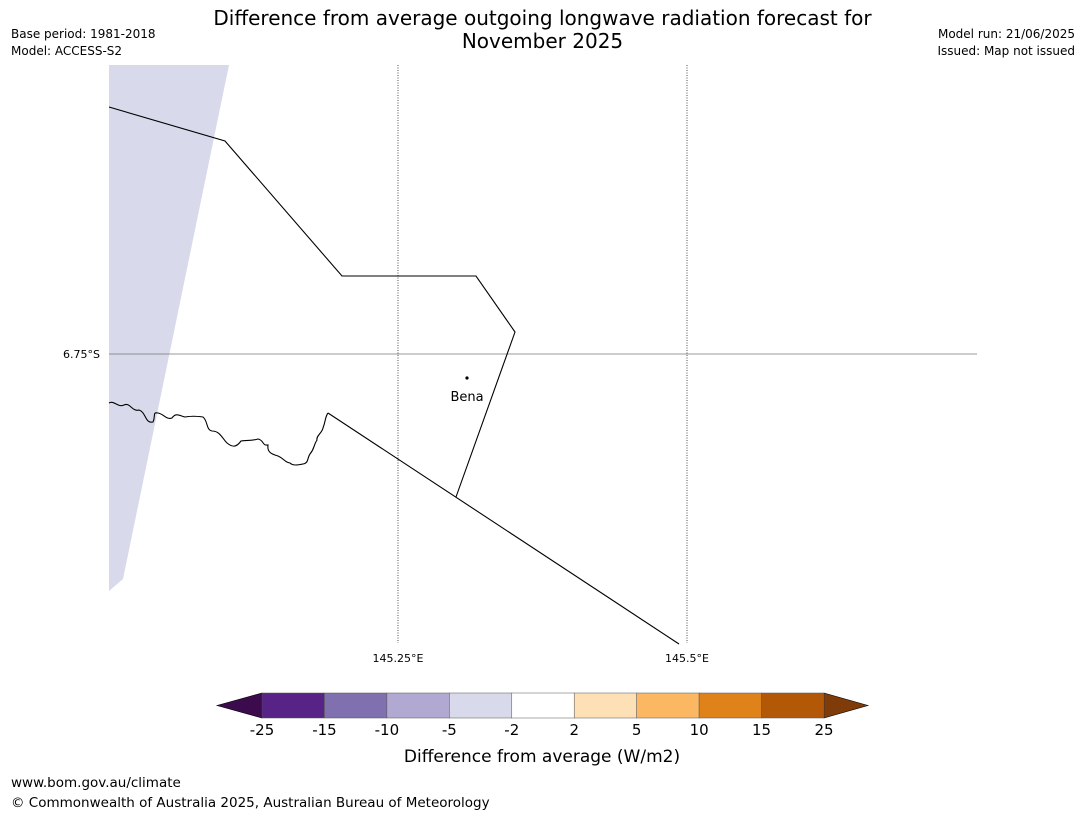 This screenshot has width=1085, height=816. I want to click on colorbar-extend-high, so click(846, 705).